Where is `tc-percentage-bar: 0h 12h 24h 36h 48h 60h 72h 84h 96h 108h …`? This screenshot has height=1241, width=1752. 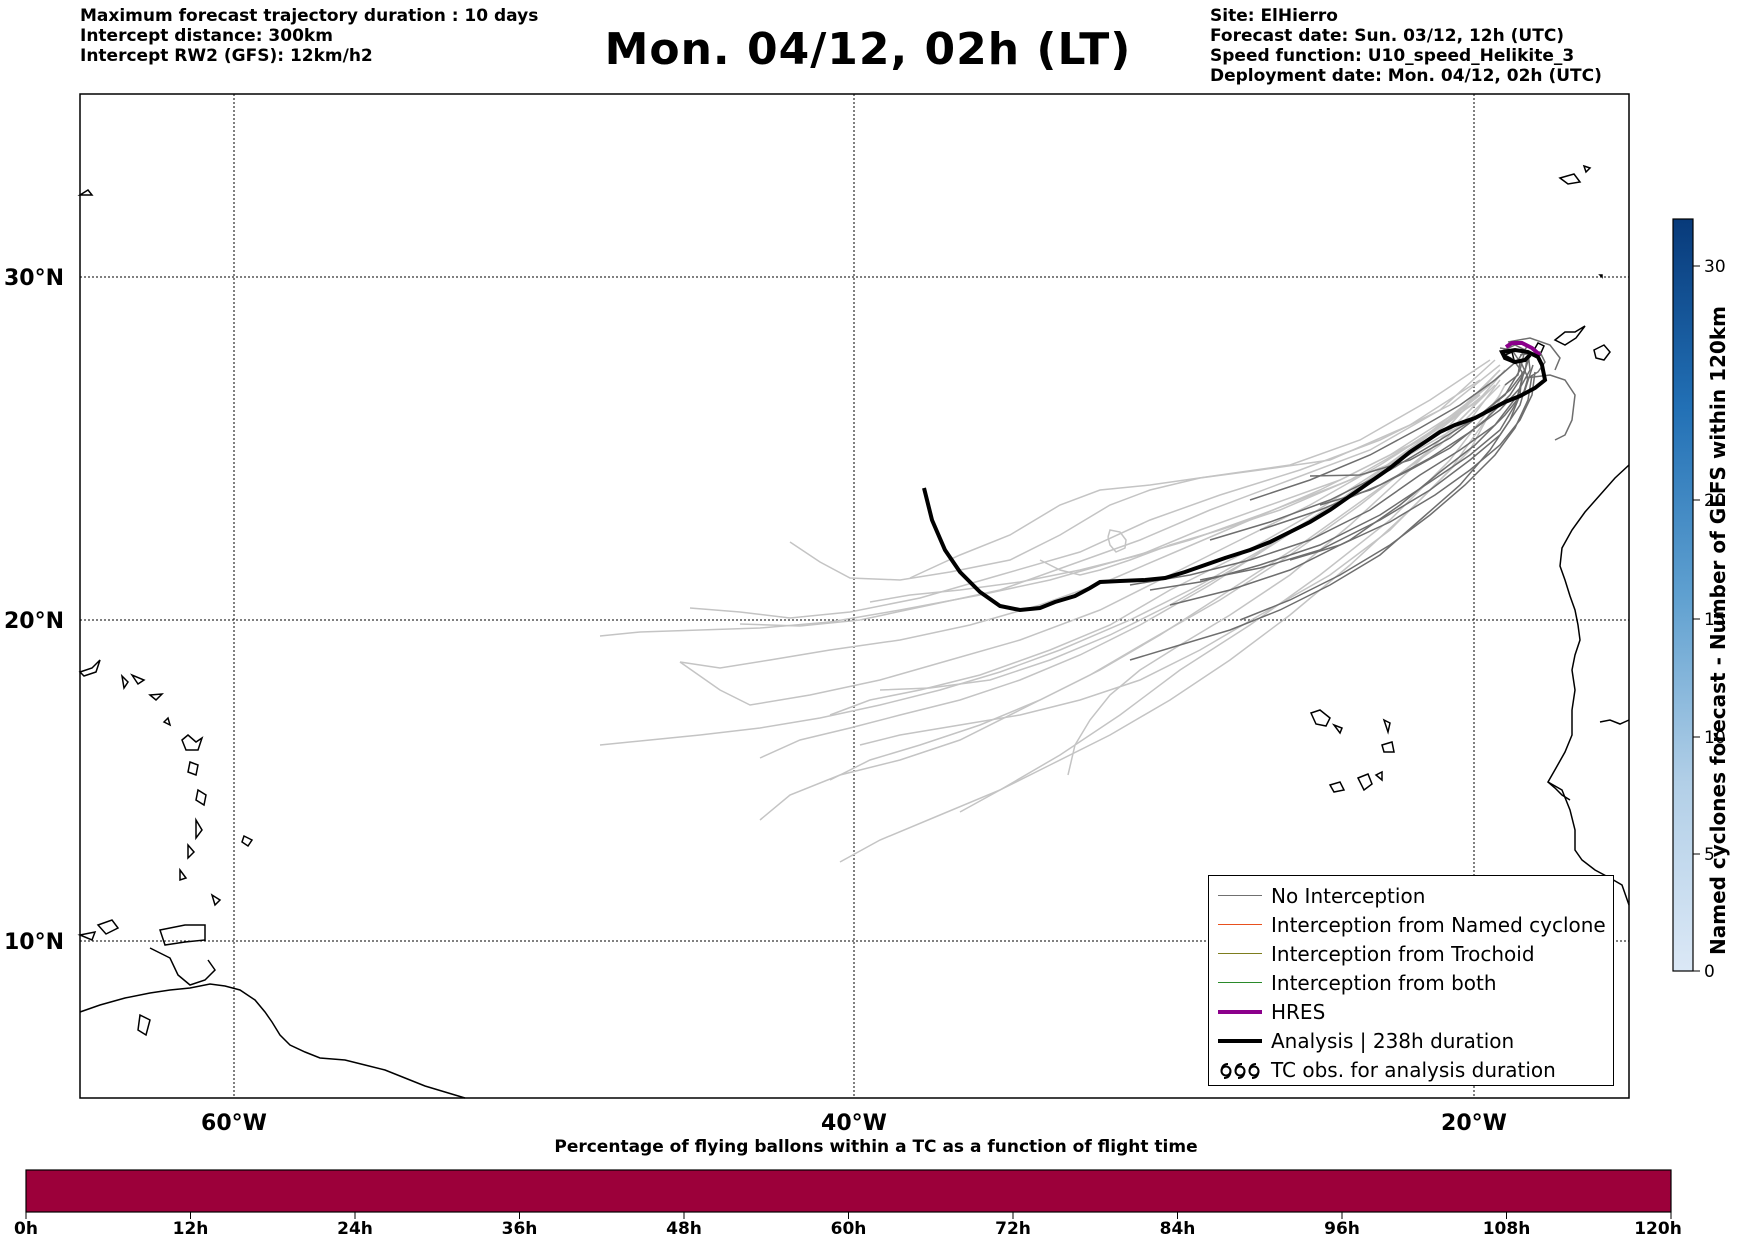
tc-percentage-bar: 0h 12h 24h 36h 48h 60h 72h 84h 96h 108h … is located at coordinates (848, 1204).